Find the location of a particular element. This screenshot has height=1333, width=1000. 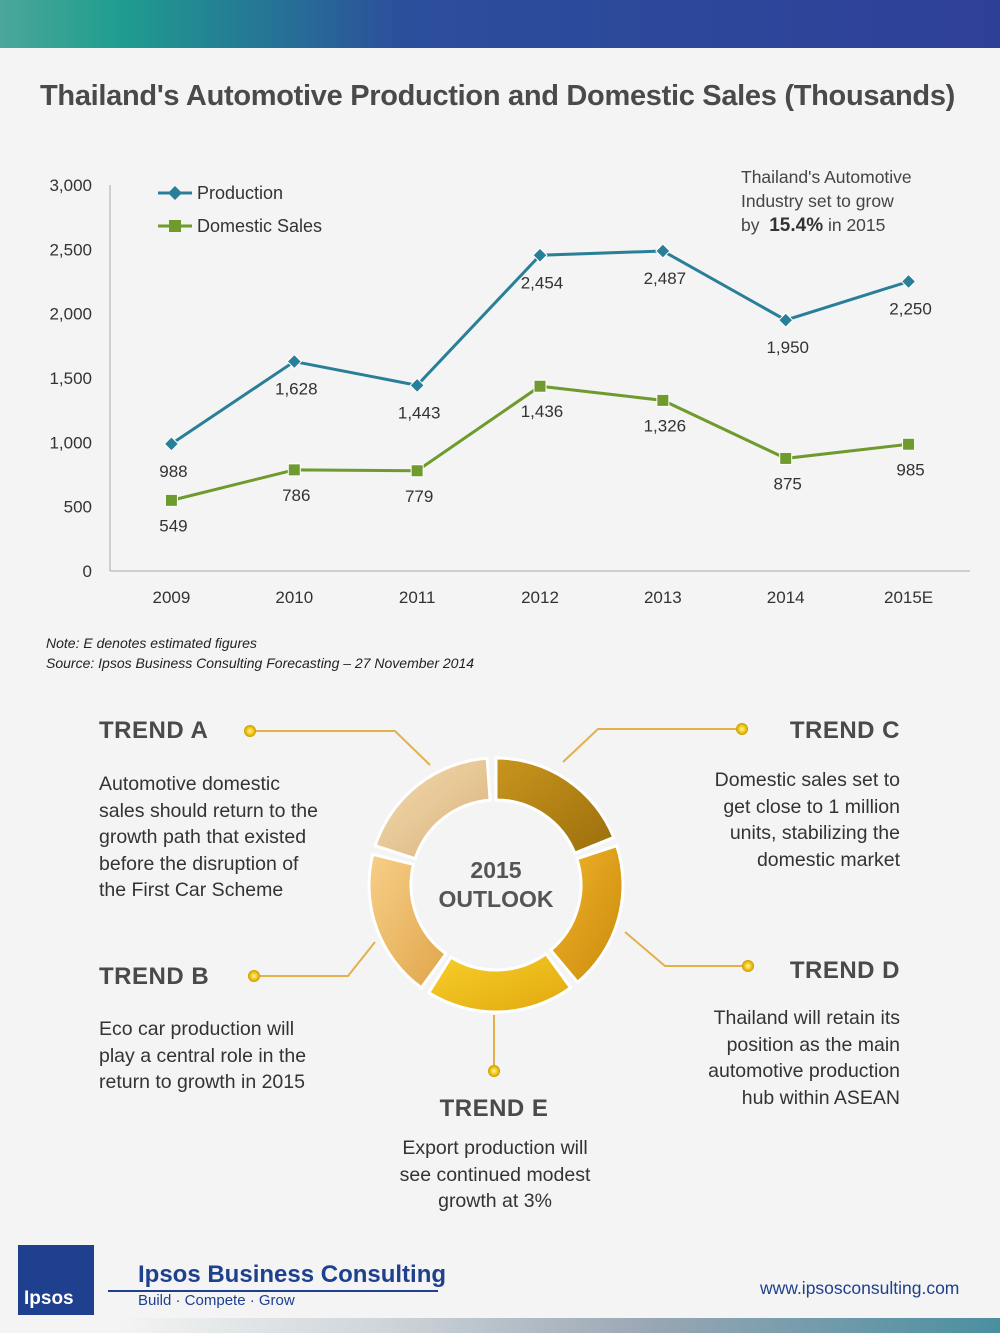

connector-dots is located at coordinates (499, 900).